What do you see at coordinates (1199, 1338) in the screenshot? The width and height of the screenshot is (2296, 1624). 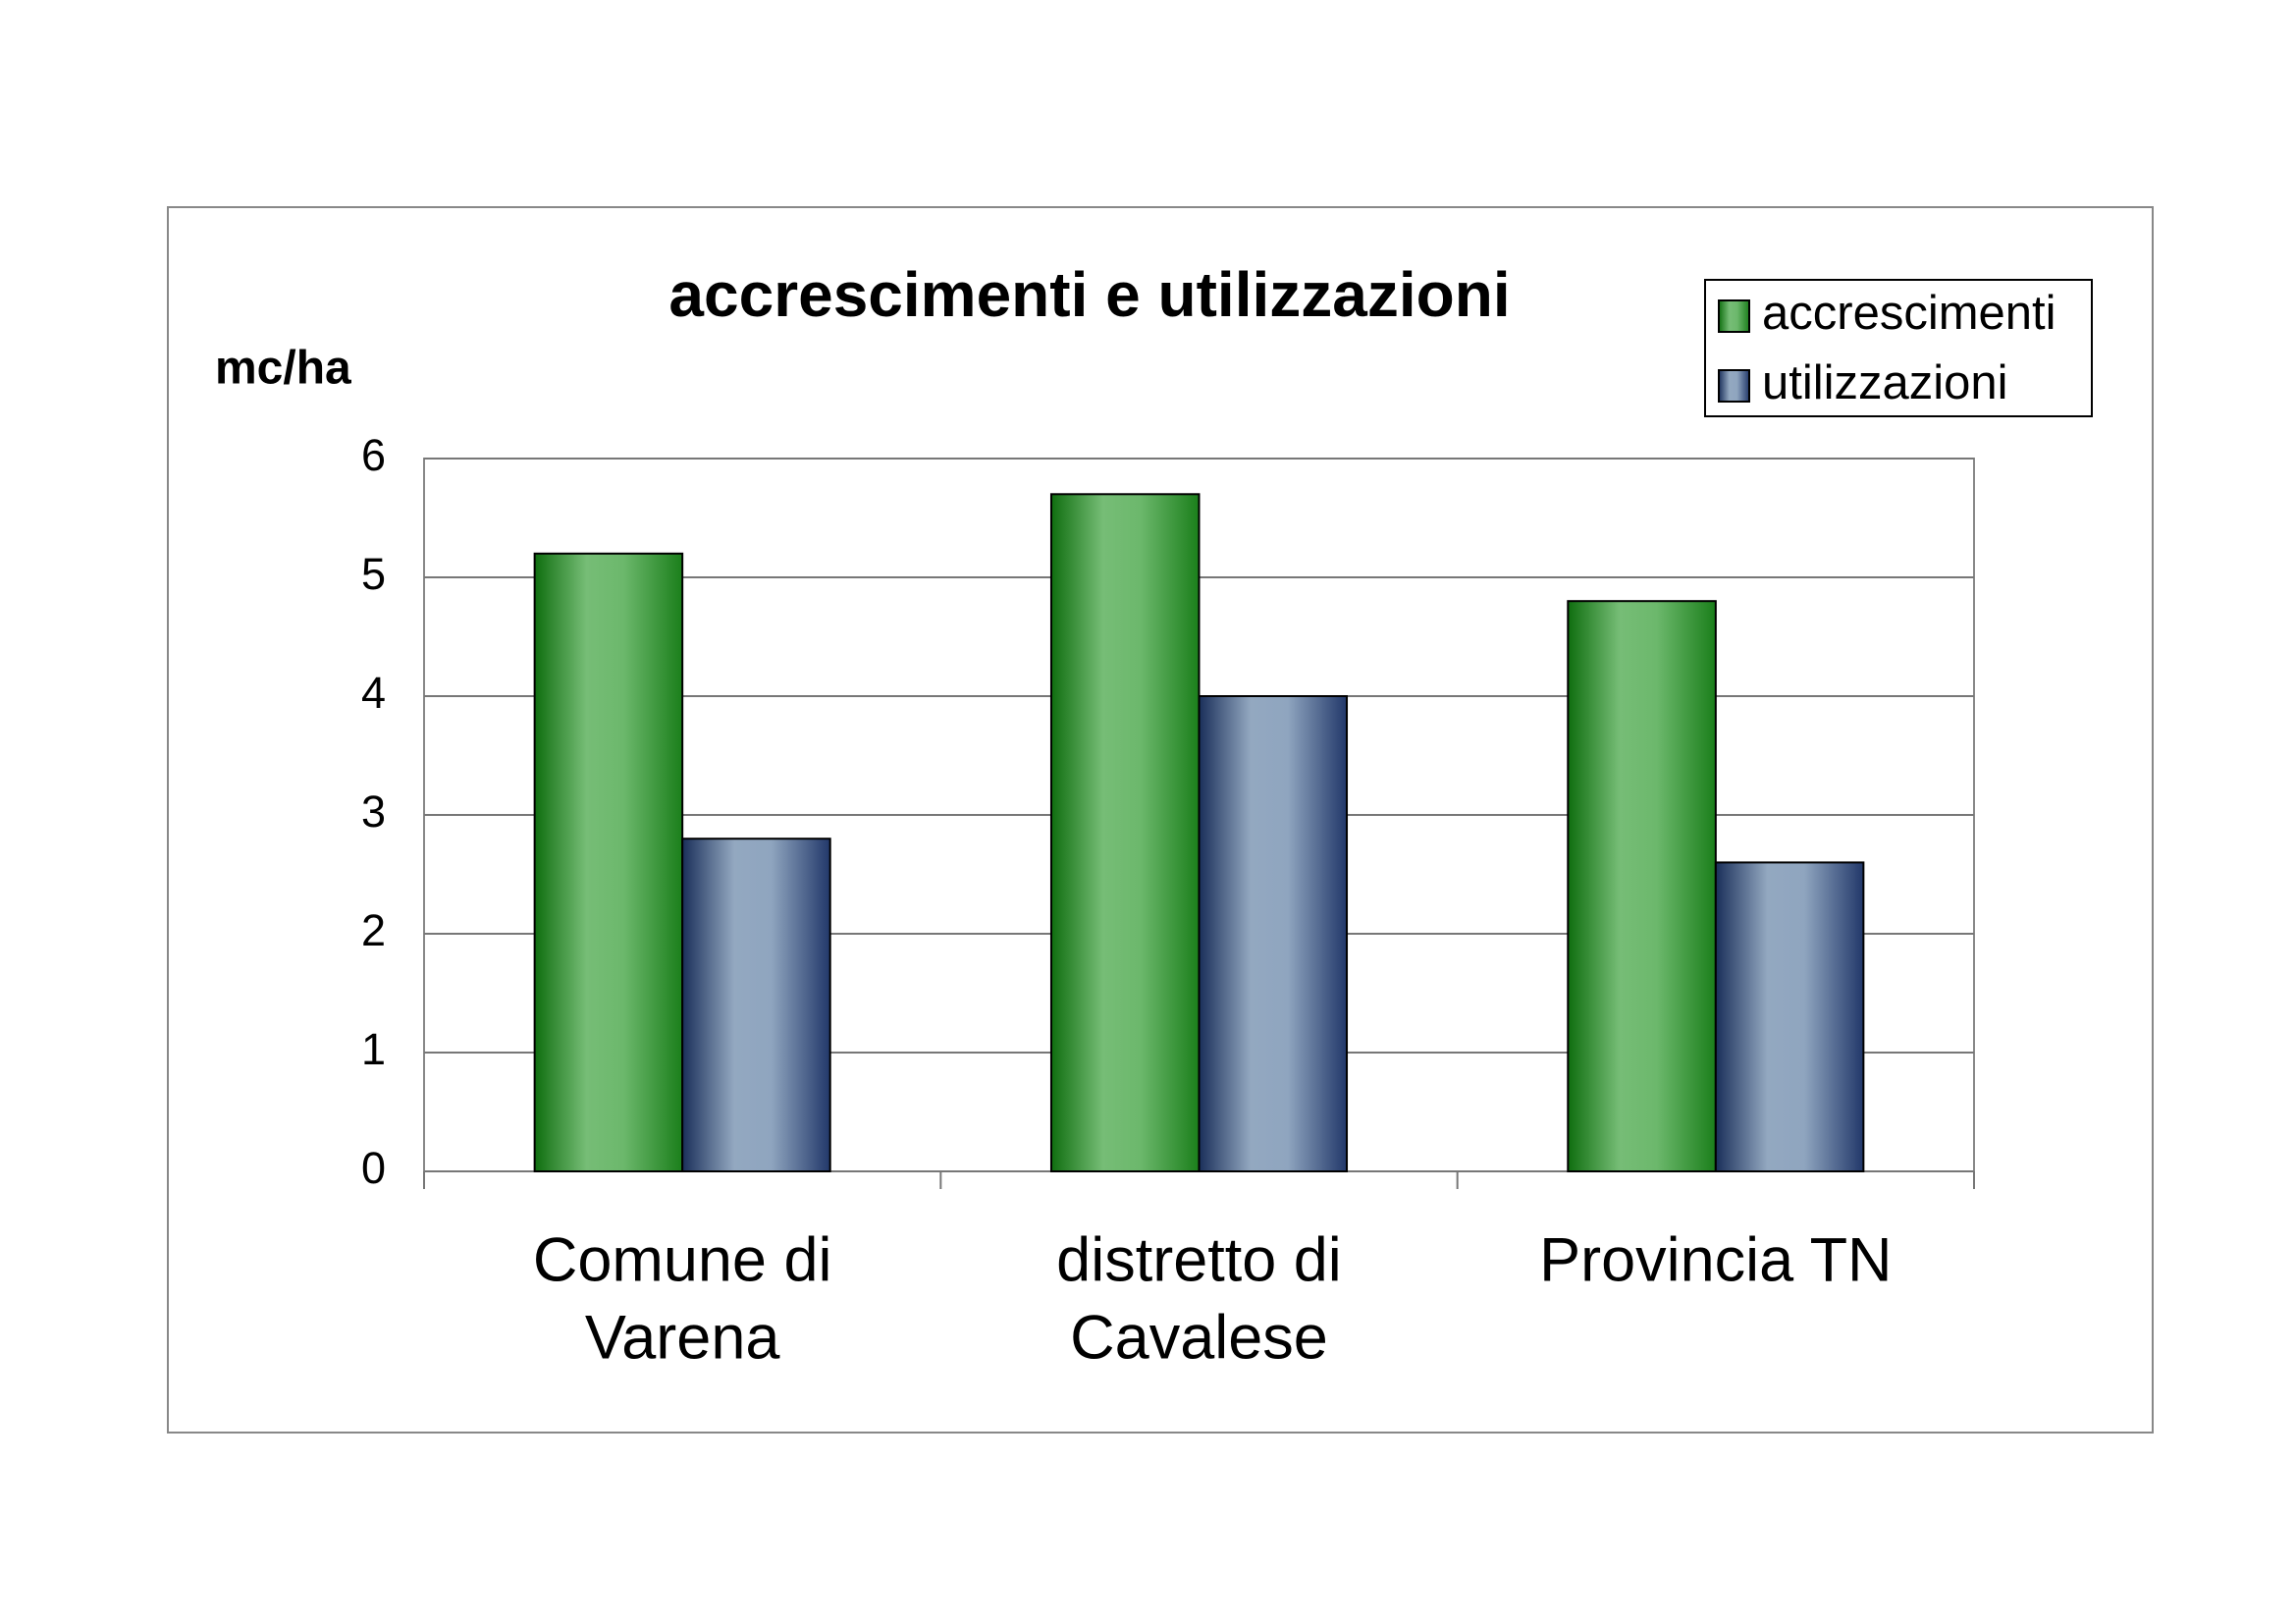 I see `x-tick-label: Cavalese` at bounding box center [1199, 1338].